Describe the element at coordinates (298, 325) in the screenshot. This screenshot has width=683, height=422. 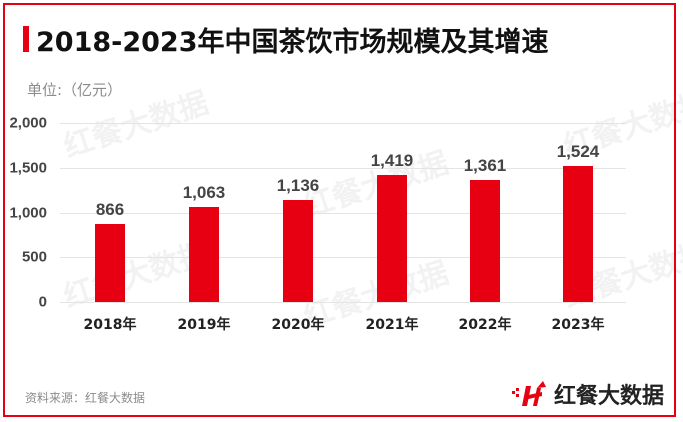
I see `x-tick-label: 2020年` at that location.